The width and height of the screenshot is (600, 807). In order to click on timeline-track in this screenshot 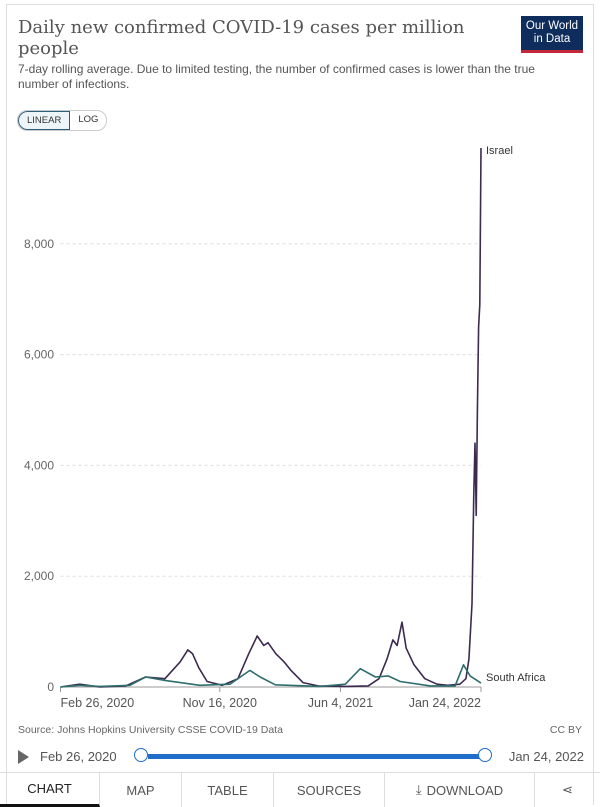, I will do `click(316, 756)`.